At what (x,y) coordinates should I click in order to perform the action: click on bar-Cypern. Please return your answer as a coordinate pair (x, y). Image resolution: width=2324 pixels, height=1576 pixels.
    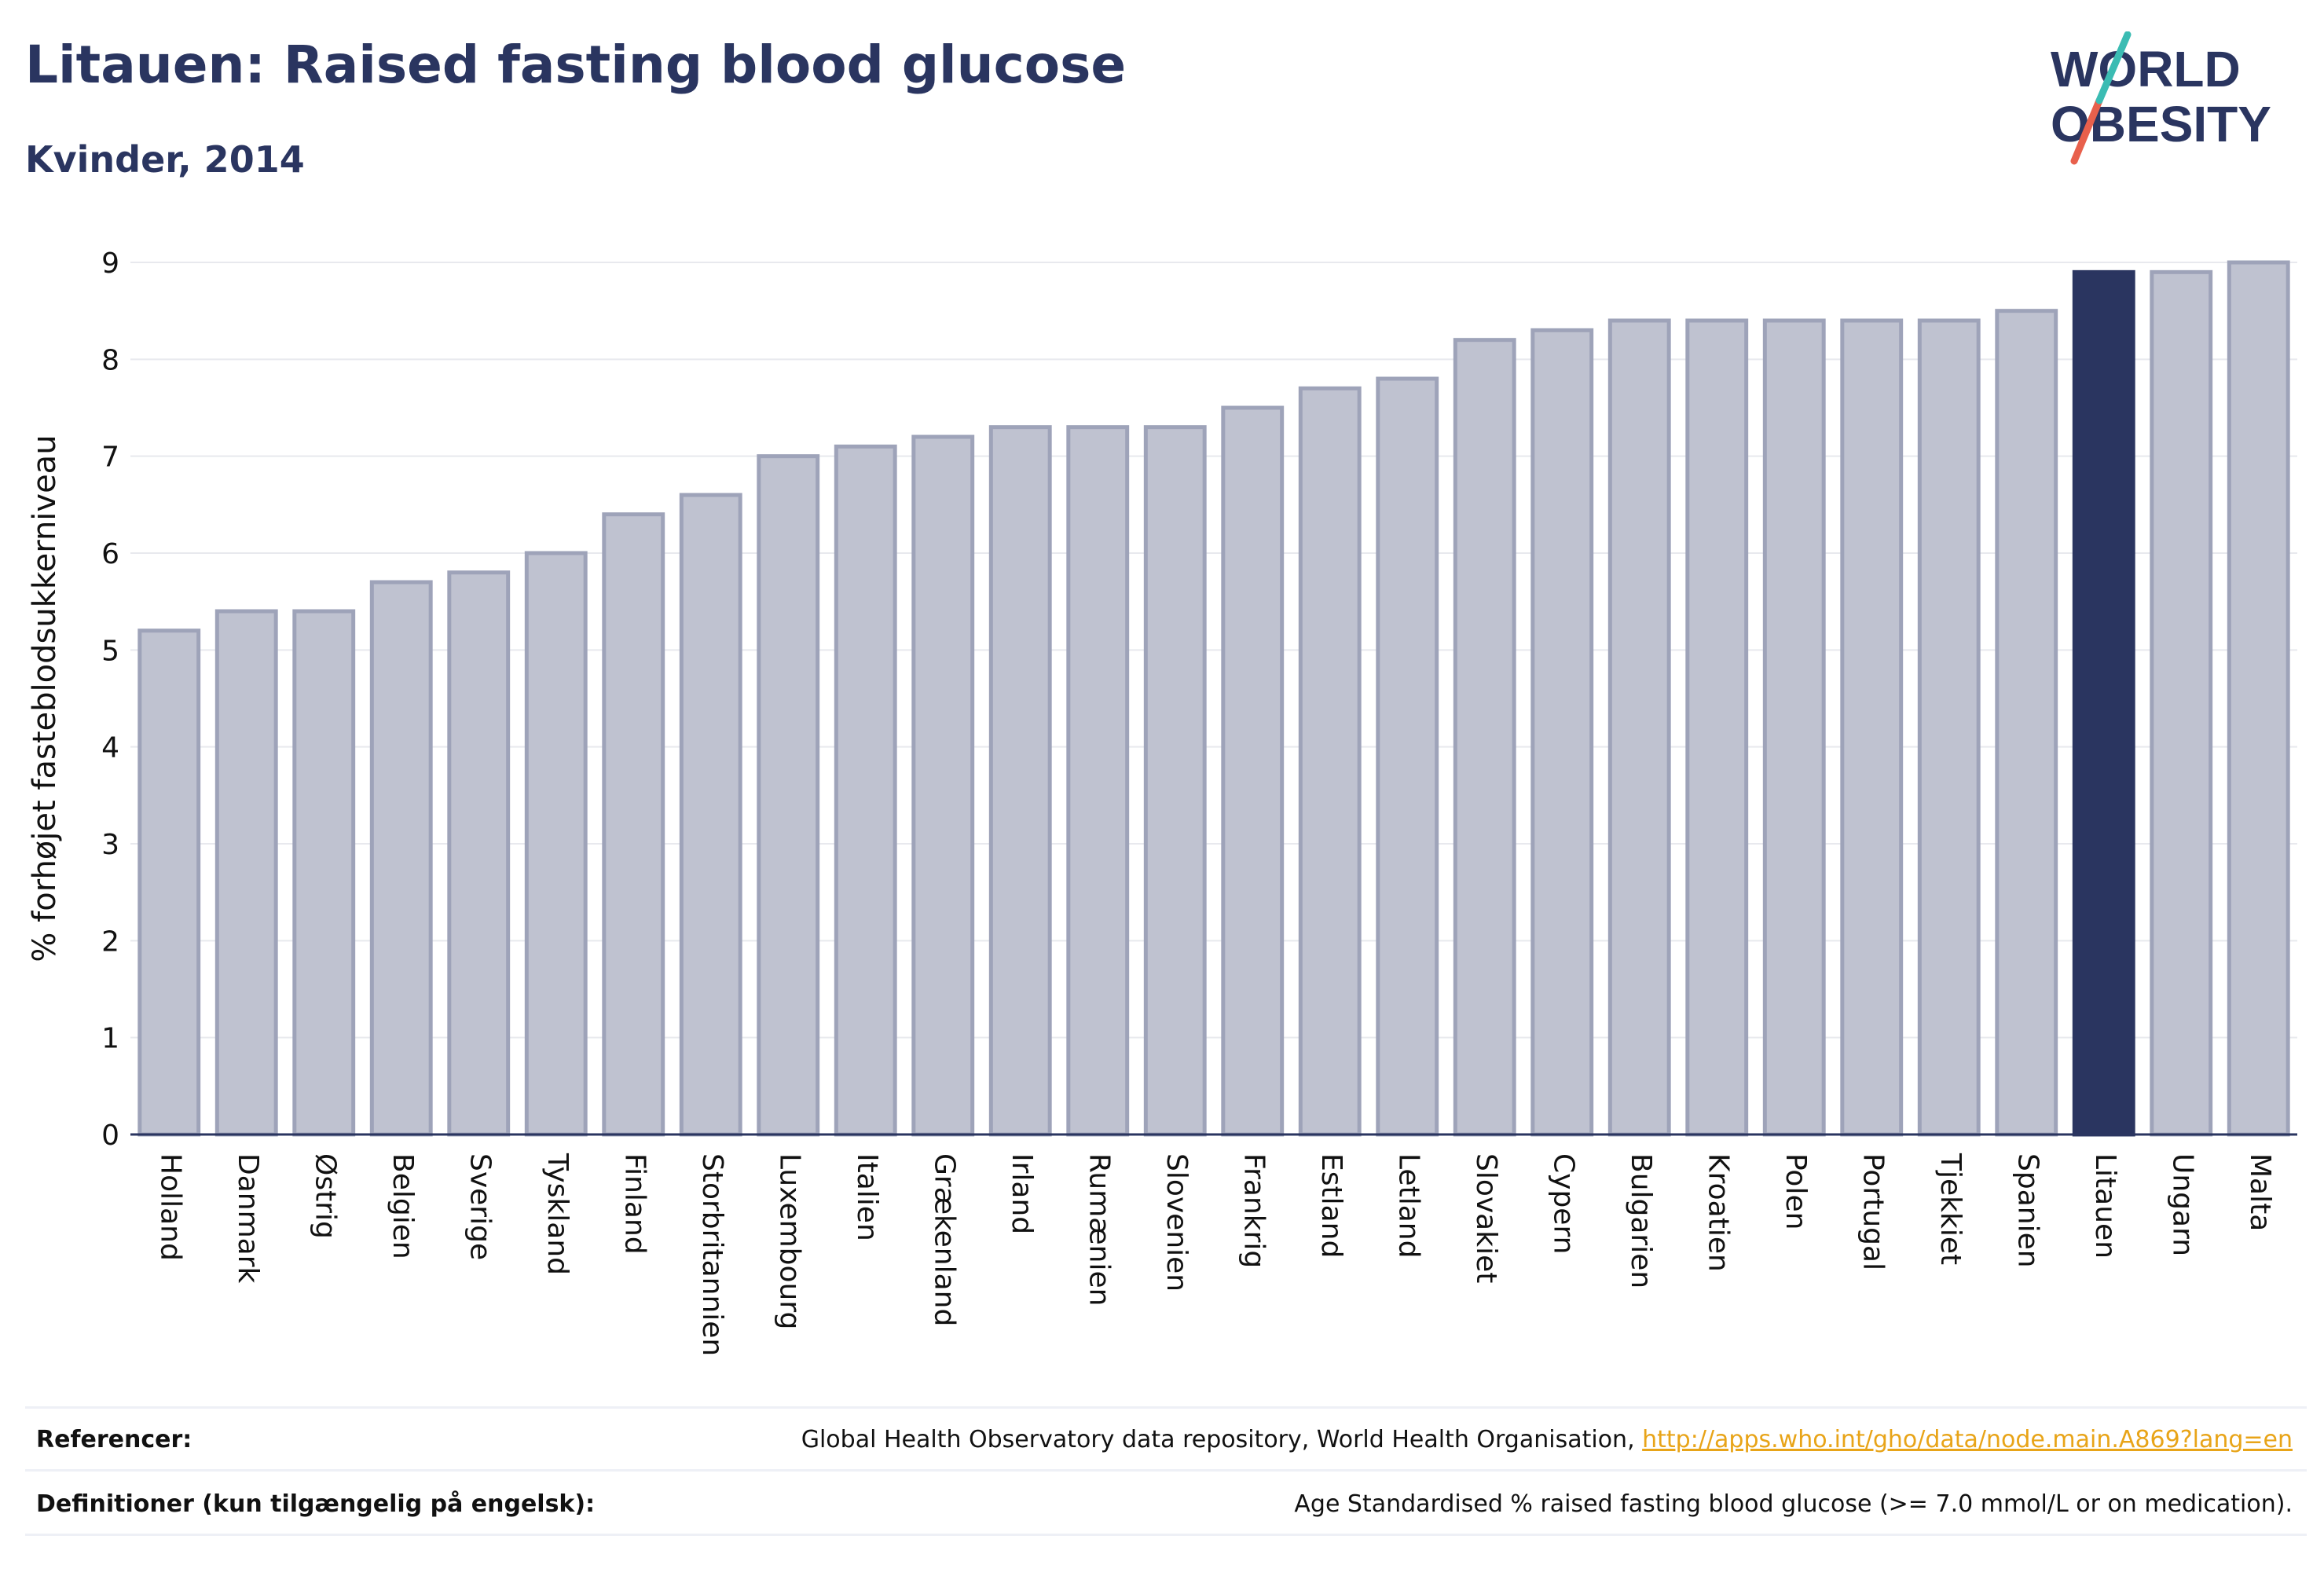
    Looking at the image, I should click on (1562, 732).